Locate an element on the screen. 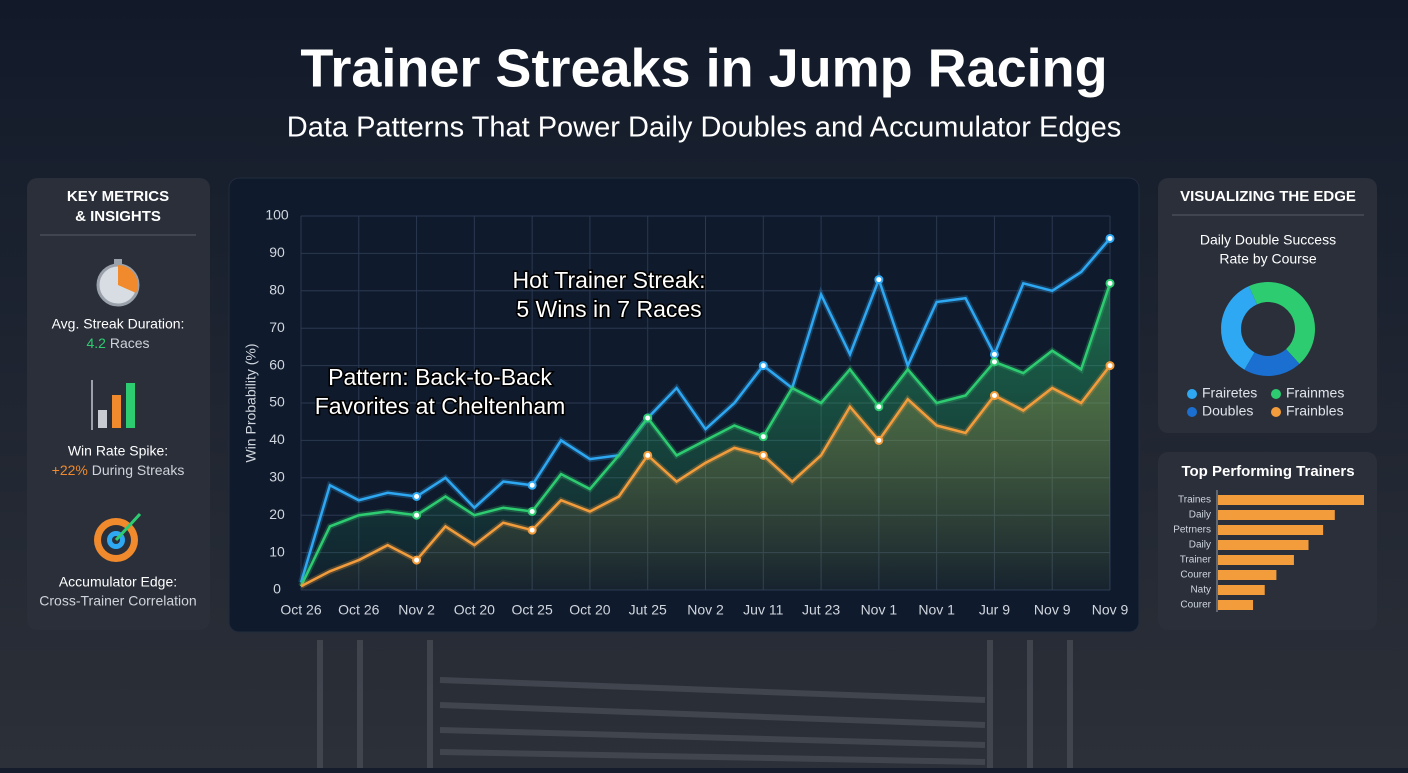 The width and height of the screenshot is (1408, 773). metric-detail: During Streaks is located at coordinates (138, 470).